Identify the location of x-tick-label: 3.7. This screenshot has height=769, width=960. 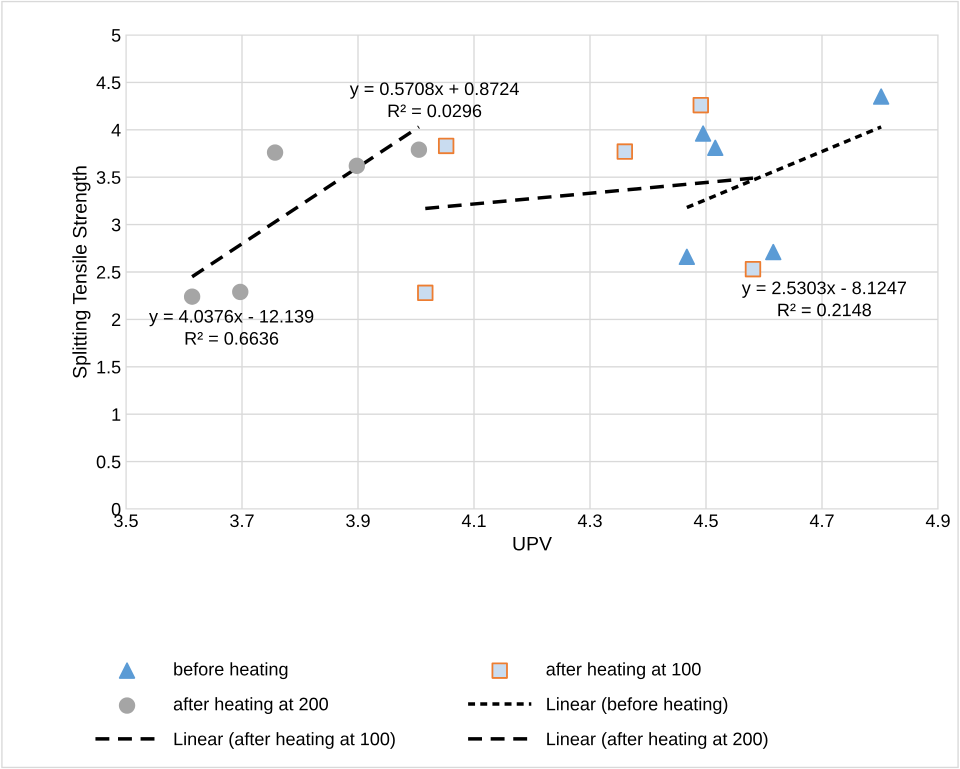
(242, 521).